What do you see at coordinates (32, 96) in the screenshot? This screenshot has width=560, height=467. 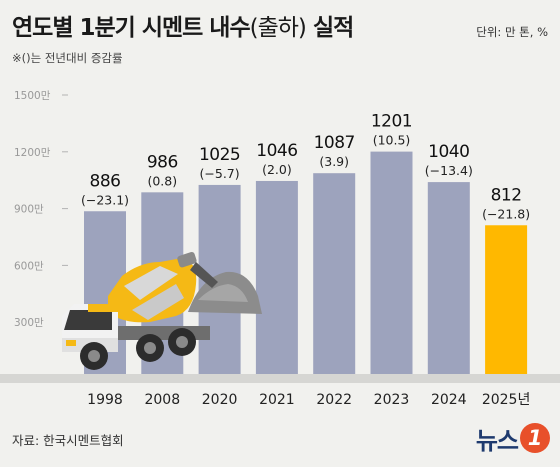 I see `y-tick-label-4: 1500만` at bounding box center [32, 96].